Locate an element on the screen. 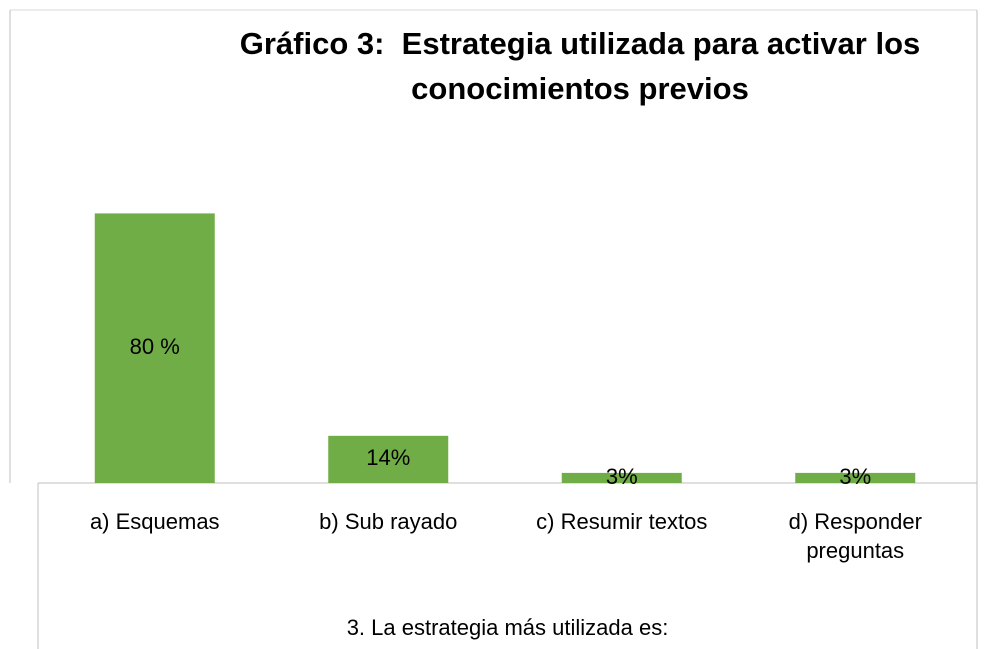  data-label: 14% is located at coordinates (388, 458).